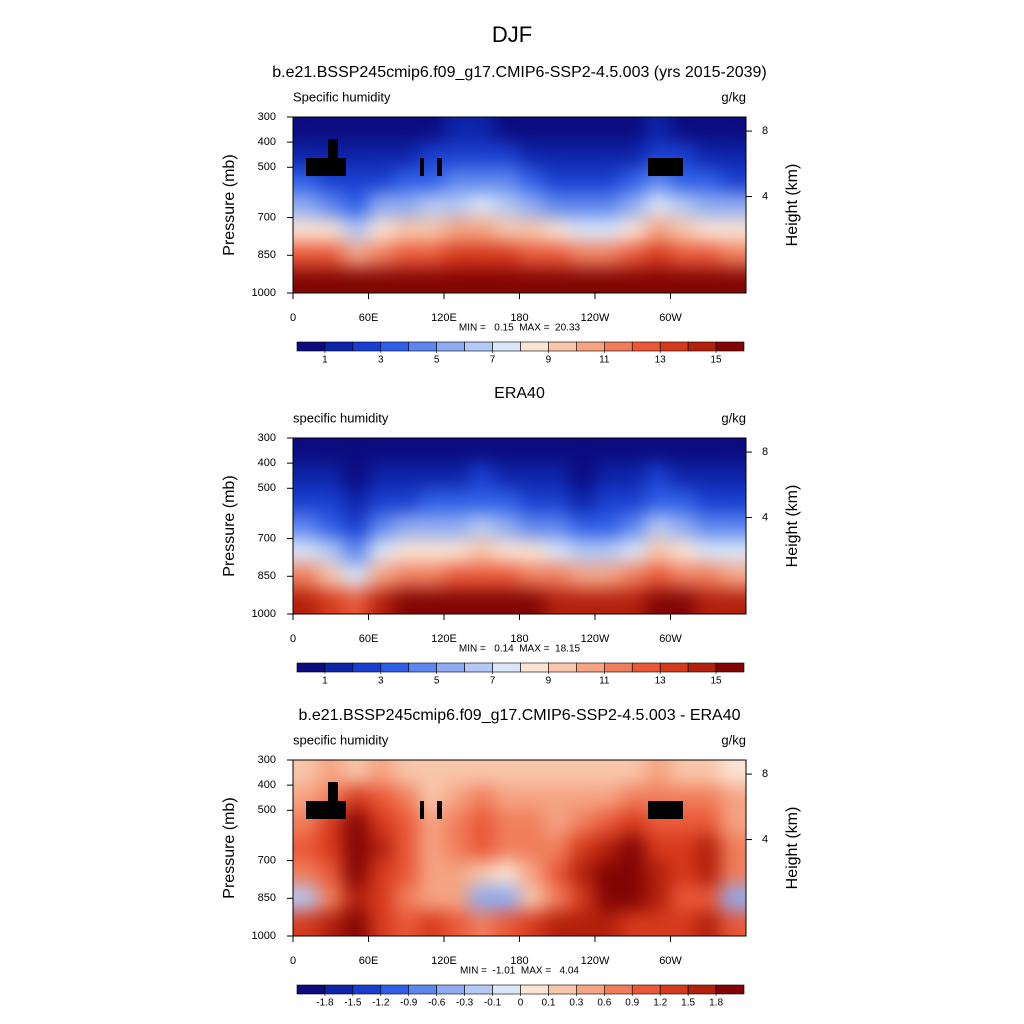 The height and width of the screenshot is (1024, 1024). I want to click on x-tick-label: 180, so click(519, 639).